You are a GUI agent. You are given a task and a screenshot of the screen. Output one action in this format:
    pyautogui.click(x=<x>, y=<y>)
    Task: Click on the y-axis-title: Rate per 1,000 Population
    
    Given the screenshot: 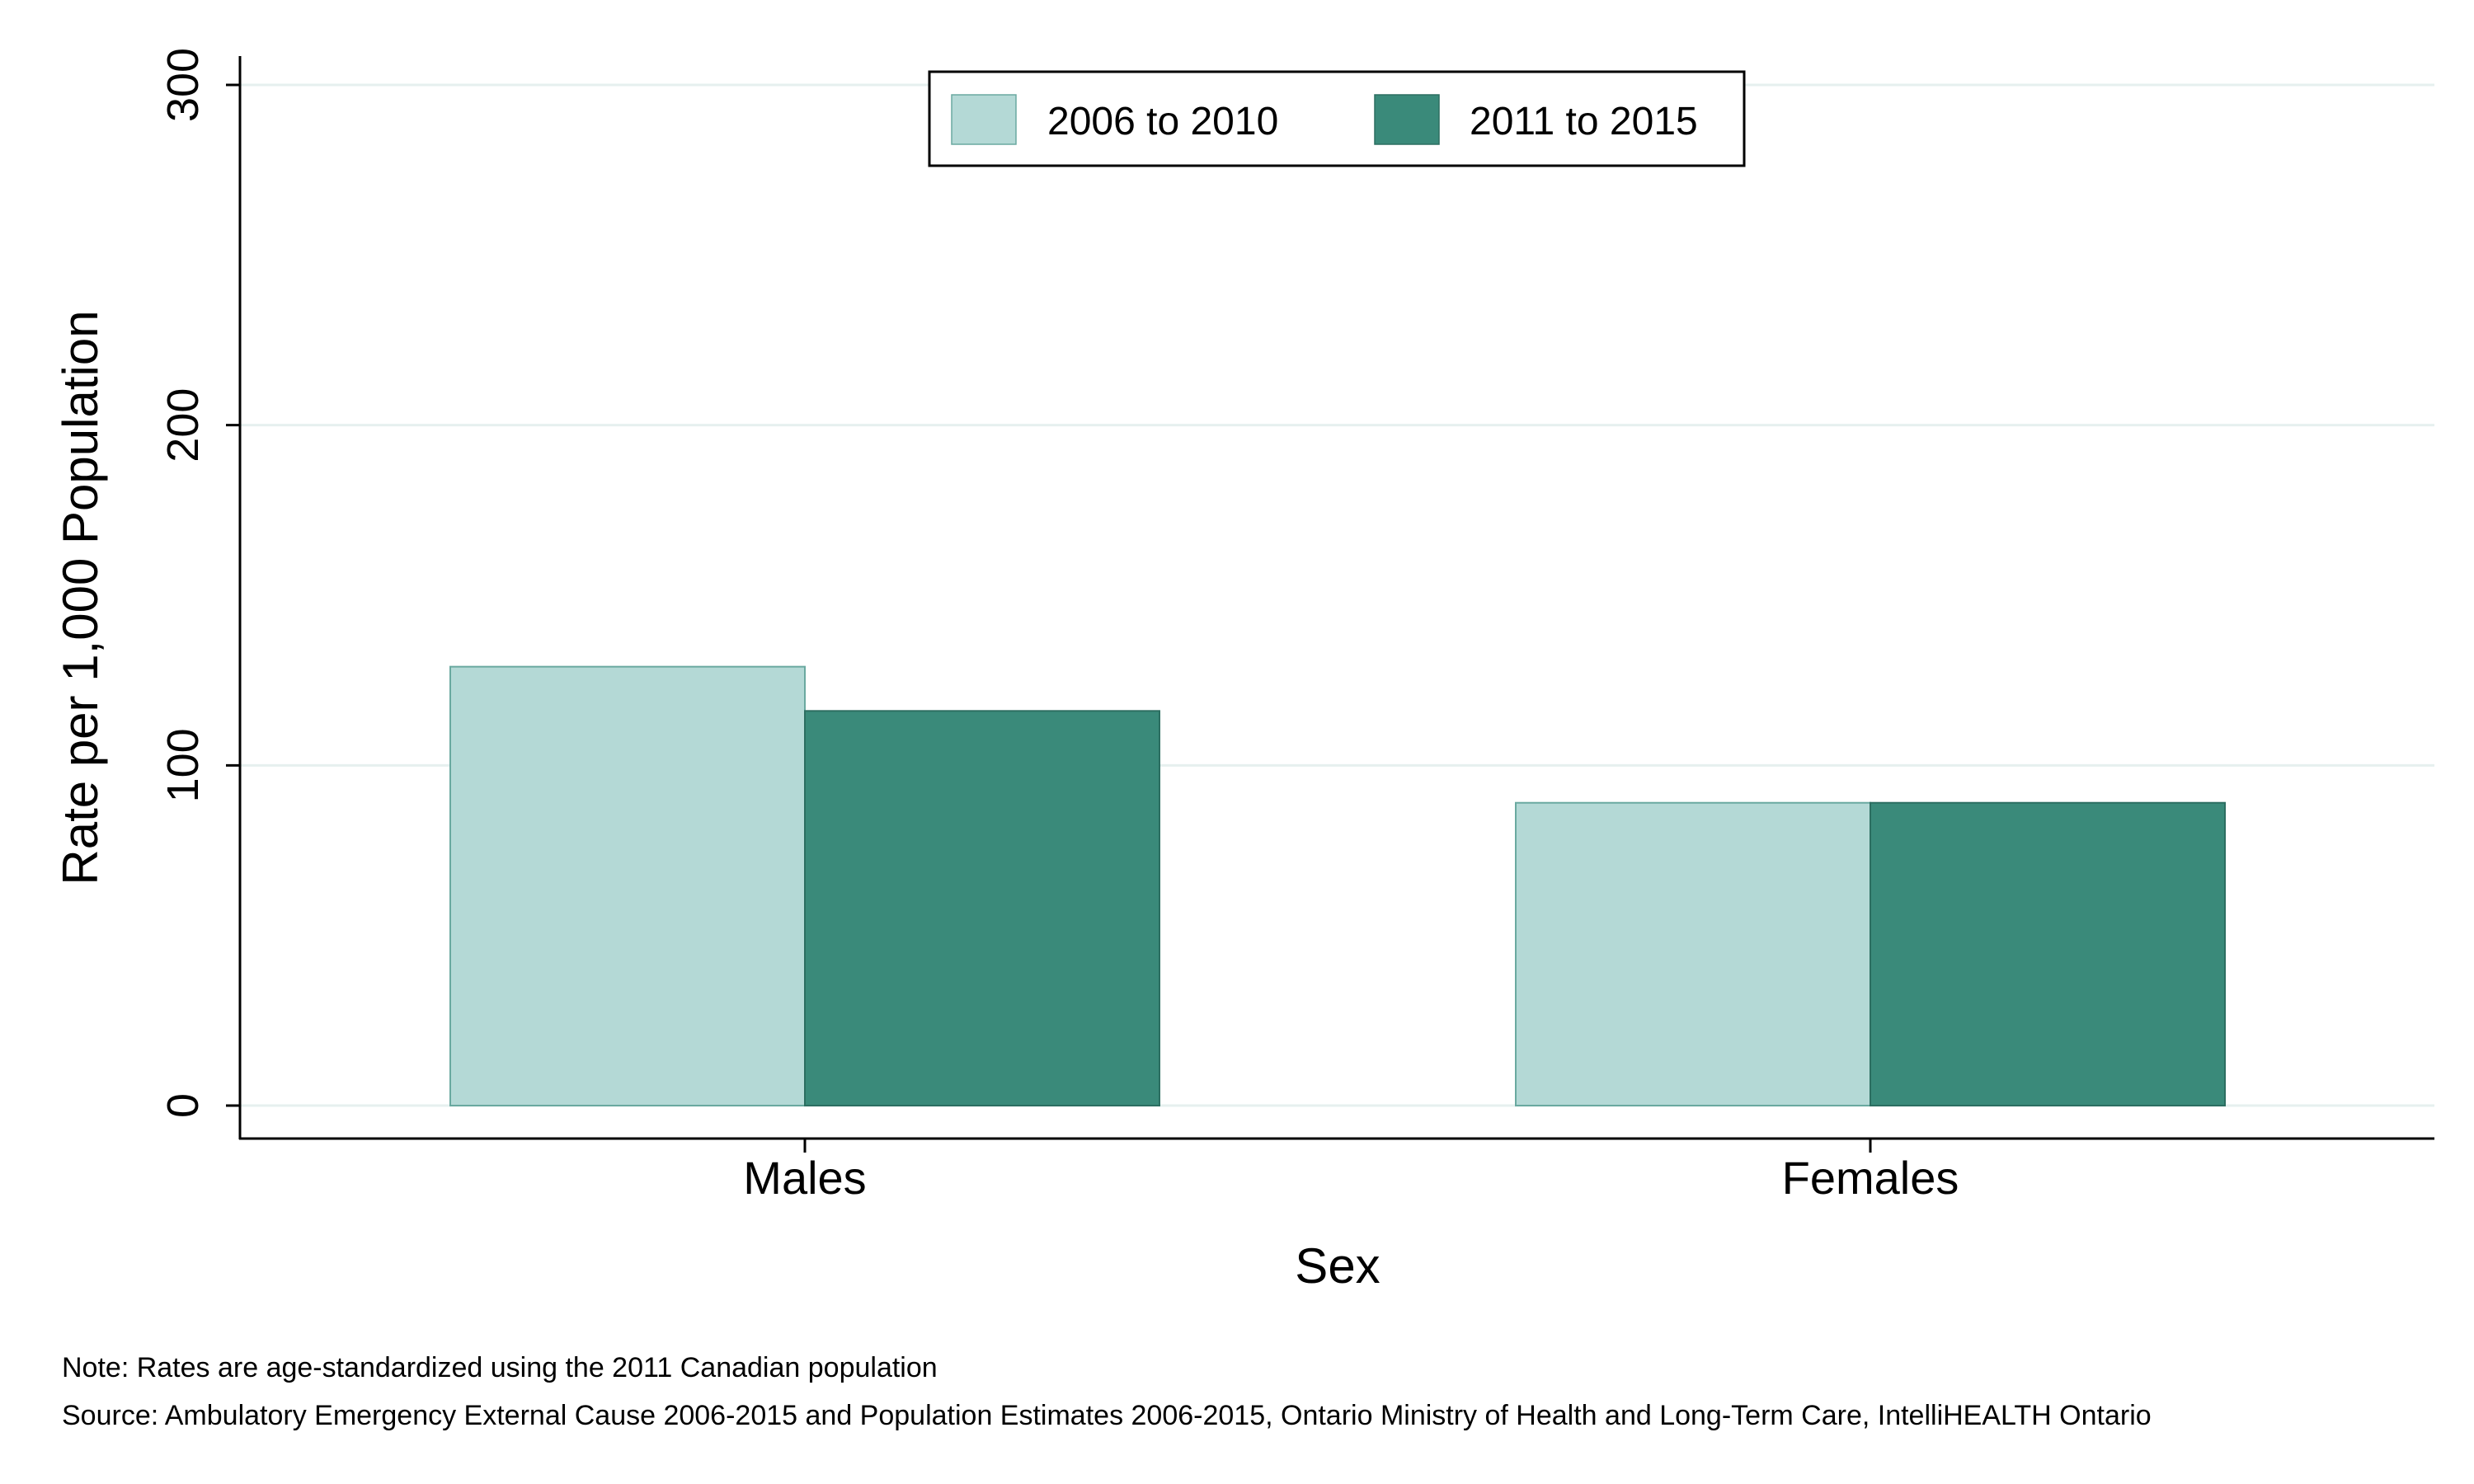 What is the action you would take?
    pyautogui.click(x=80, y=597)
    